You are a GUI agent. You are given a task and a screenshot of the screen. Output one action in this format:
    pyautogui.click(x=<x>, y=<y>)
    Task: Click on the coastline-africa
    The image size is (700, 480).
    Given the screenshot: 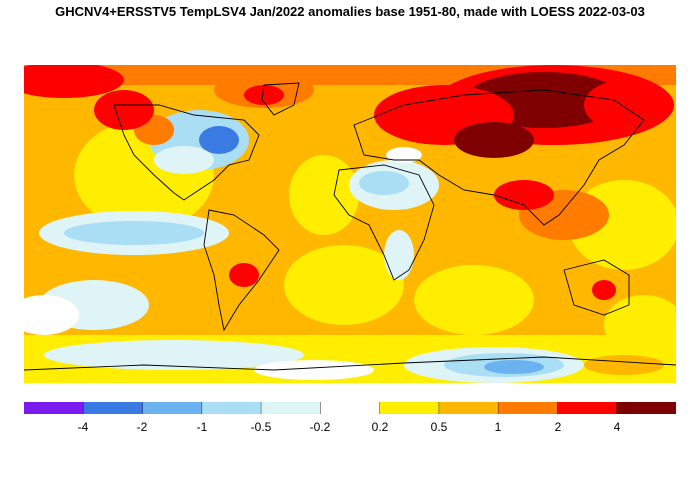 What is the action you would take?
    pyautogui.click(x=384, y=222)
    